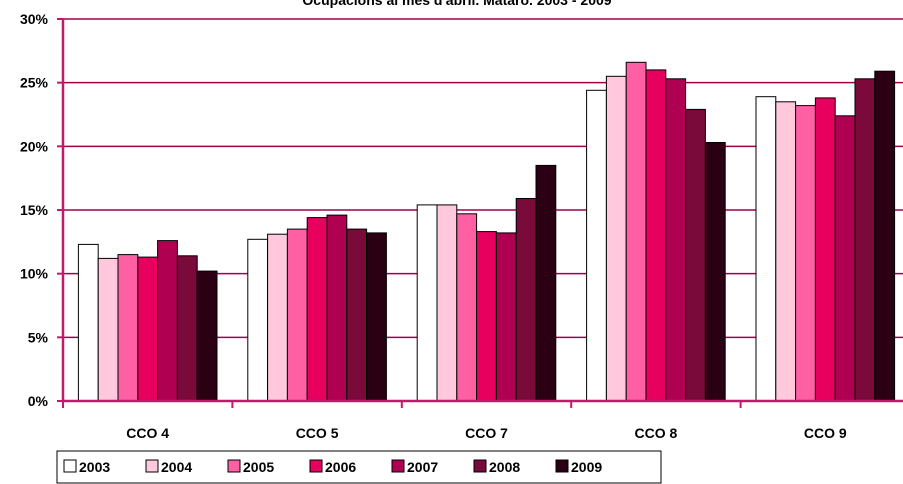  I want to click on bar-cco-8-2008, so click(695, 255).